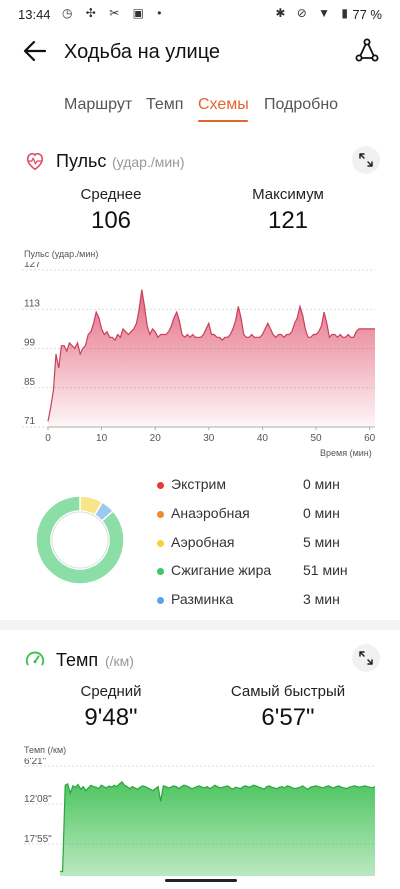 This screenshot has height=889, width=400. I want to click on zone-time: 51 мин, so click(325, 570).